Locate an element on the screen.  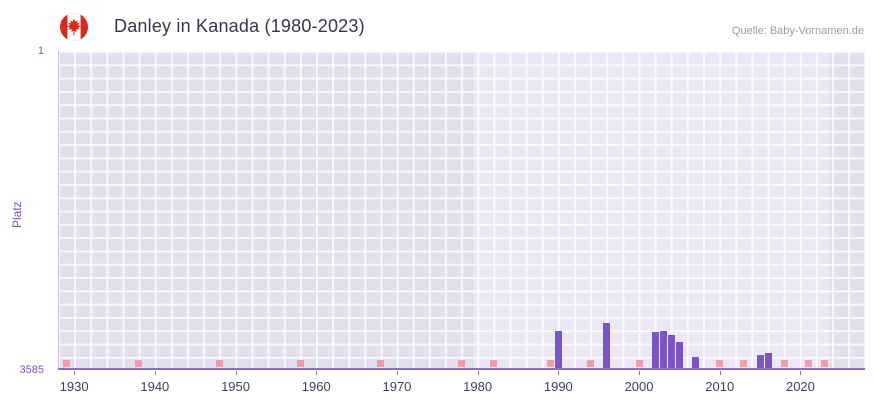
x-tick-label-2020: 2020 is located at coordinates (800, 386).